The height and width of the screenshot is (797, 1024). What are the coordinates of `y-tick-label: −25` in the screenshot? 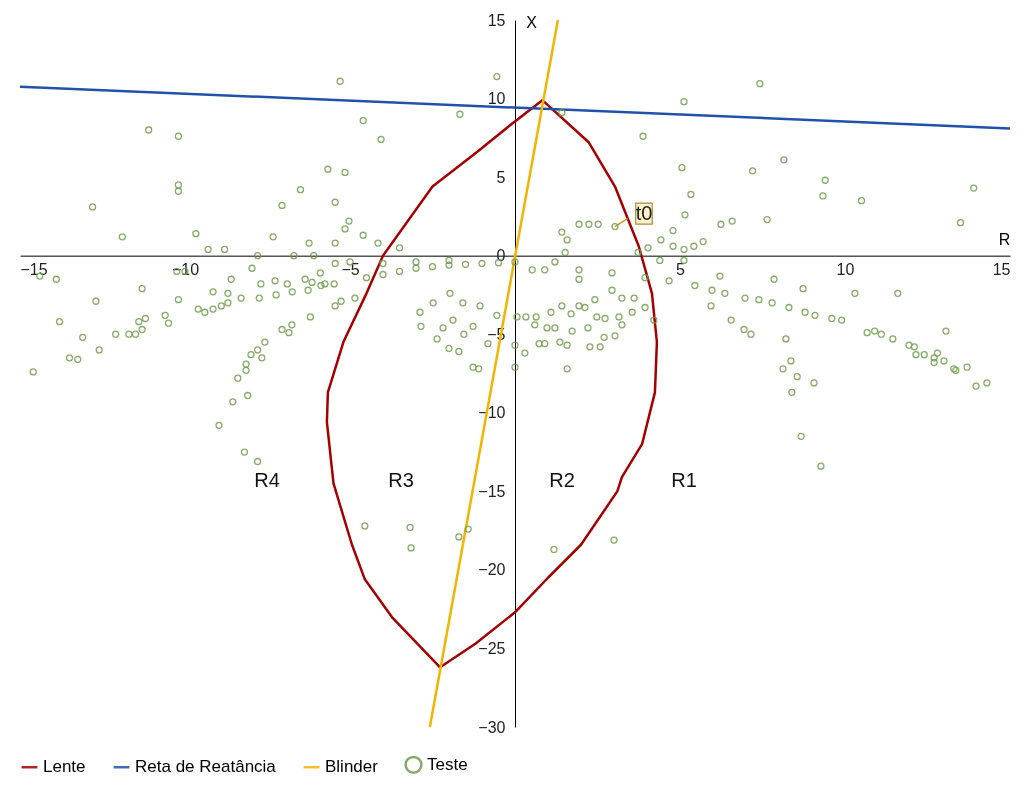 It's located at (492, 648).